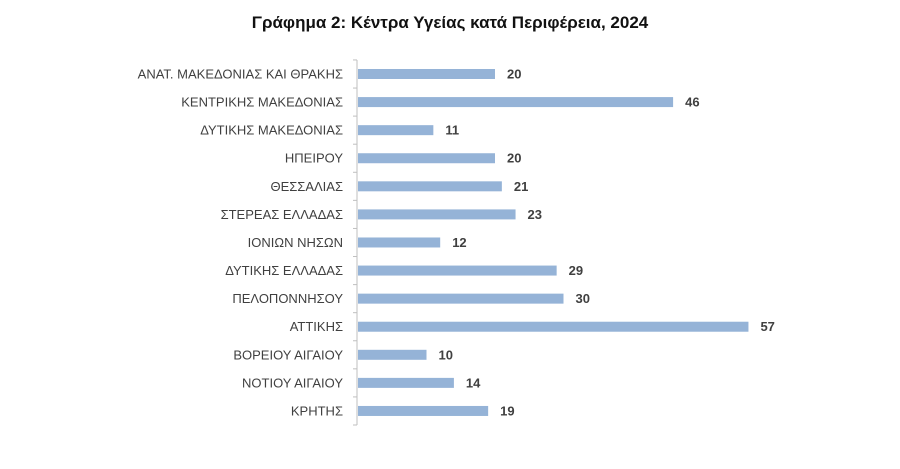 The image size is (900, 469). Describe the element at coordinates (583, 298) in the screenshot. I see `data-label: 30` at that location.